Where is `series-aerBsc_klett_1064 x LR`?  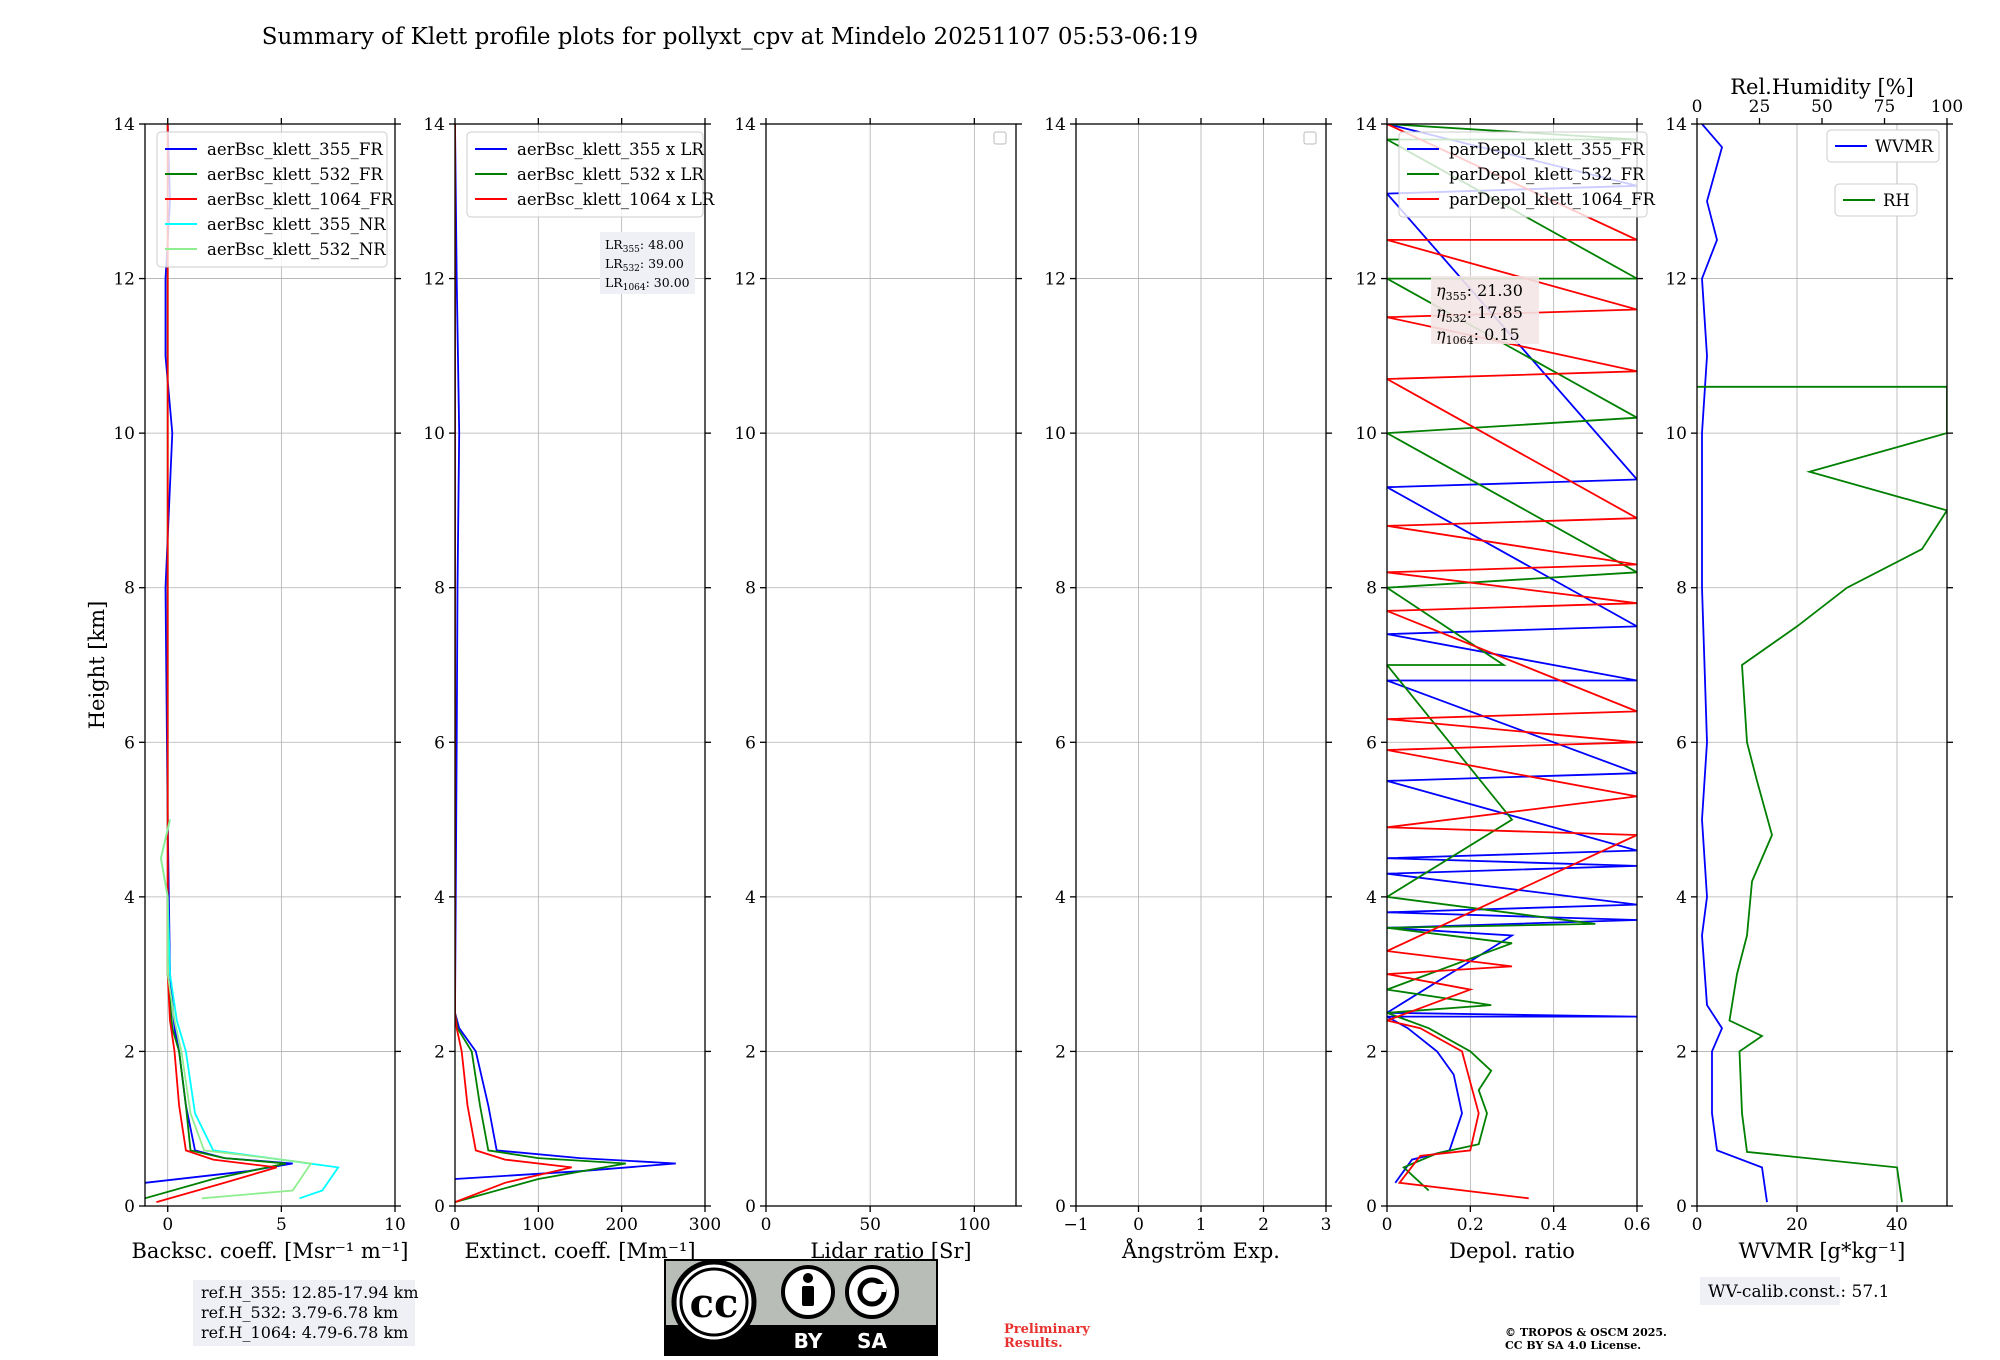
series-aerBsc_klett_1064 x LR is located at coordinates (513, 663).